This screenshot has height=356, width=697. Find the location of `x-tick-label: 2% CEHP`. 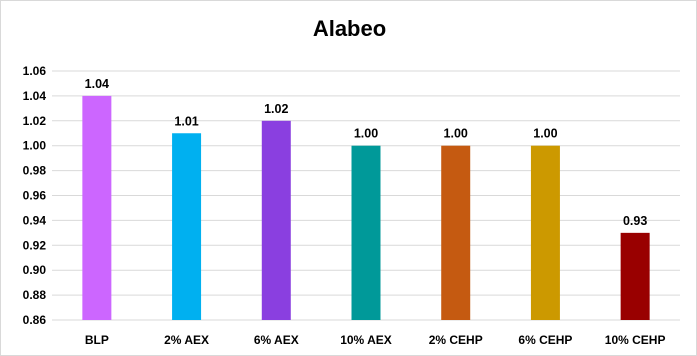

x-tick-label: 2% CEHP is located at coordinates (456, 340).